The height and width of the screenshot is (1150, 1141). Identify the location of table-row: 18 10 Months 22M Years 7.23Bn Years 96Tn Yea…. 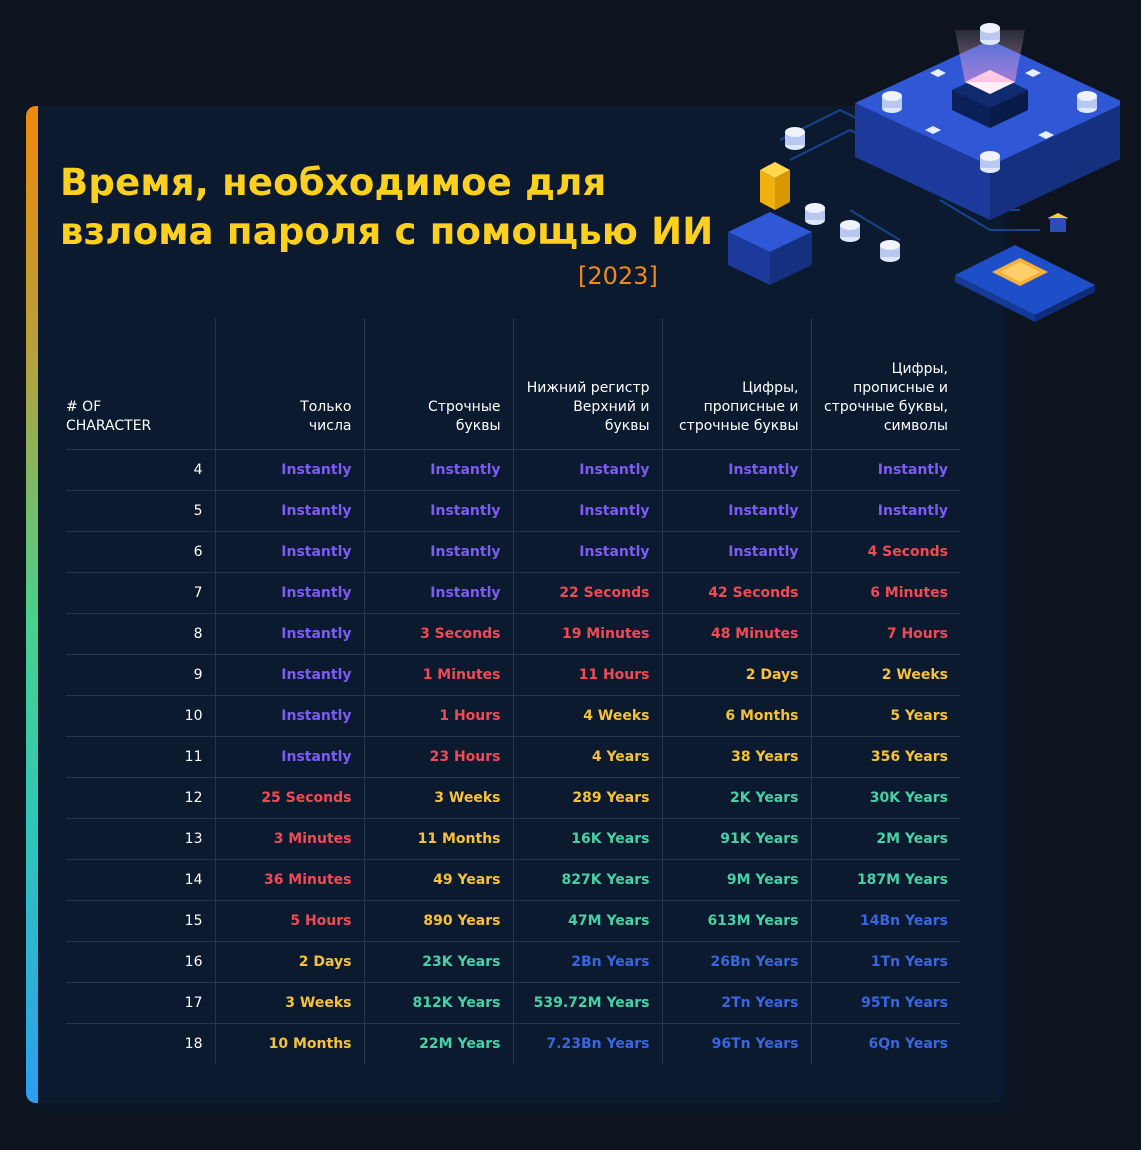
(513, 1043).